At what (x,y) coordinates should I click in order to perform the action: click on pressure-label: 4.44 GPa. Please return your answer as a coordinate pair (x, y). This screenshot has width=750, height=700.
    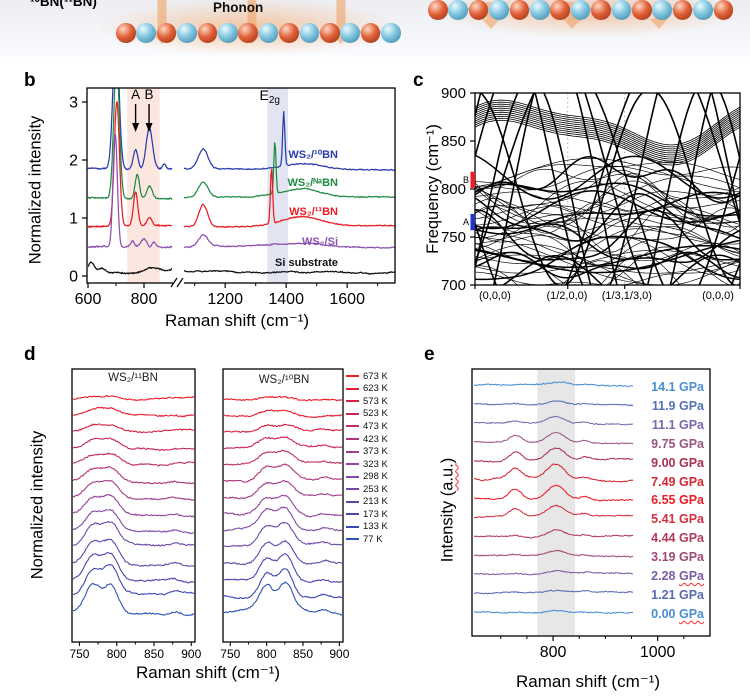
    Looking at the image, I should click on (677, 538).